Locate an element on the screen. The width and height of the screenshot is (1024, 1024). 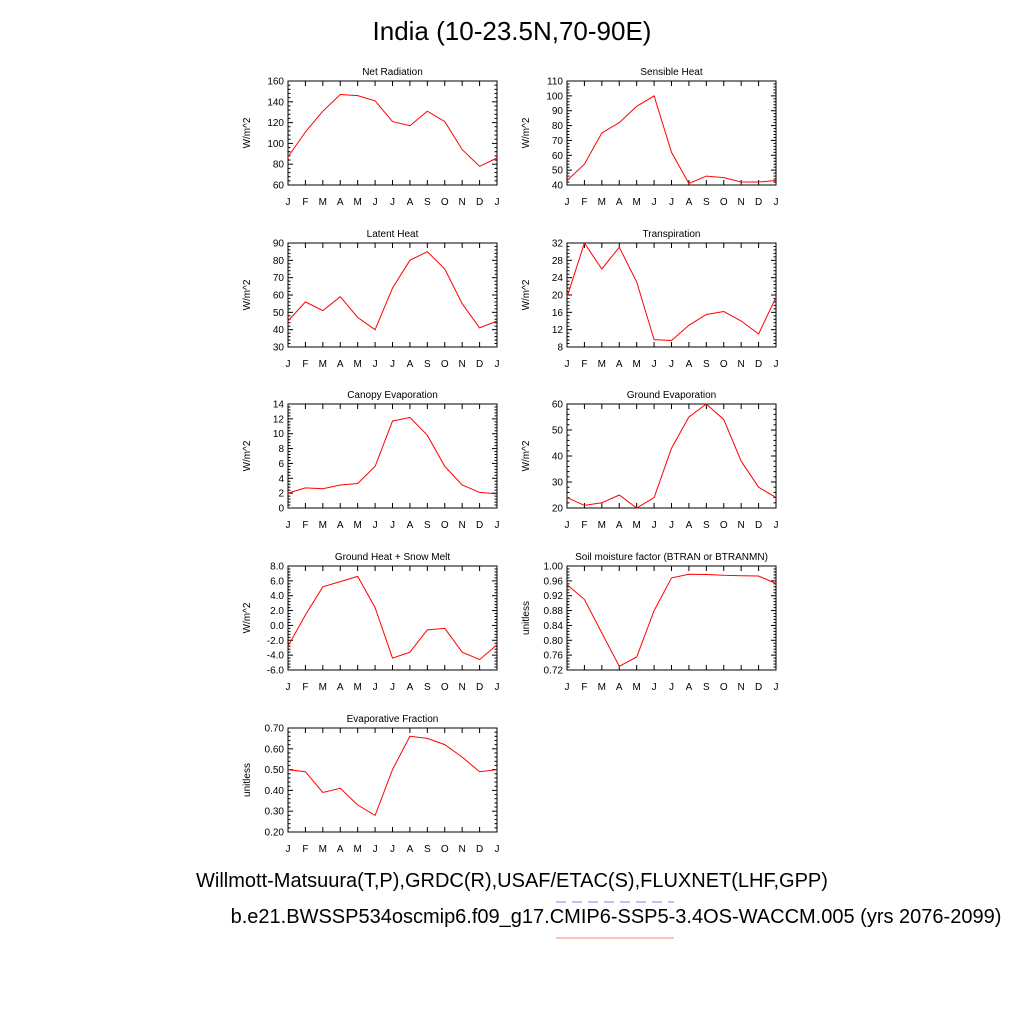
y-tick-label: 24 is located at coordinates (558, 278).